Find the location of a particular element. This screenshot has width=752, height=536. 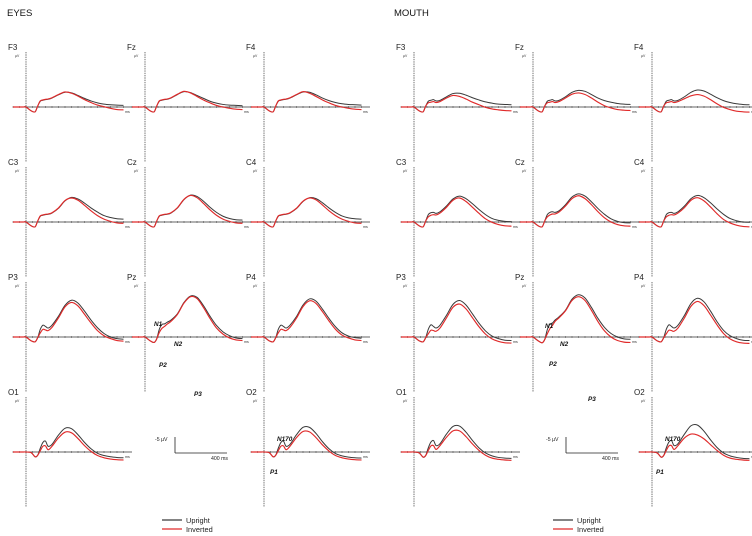

scale-bar-mouth: -5 µV 400 ms is located at coordinates (582, 449).